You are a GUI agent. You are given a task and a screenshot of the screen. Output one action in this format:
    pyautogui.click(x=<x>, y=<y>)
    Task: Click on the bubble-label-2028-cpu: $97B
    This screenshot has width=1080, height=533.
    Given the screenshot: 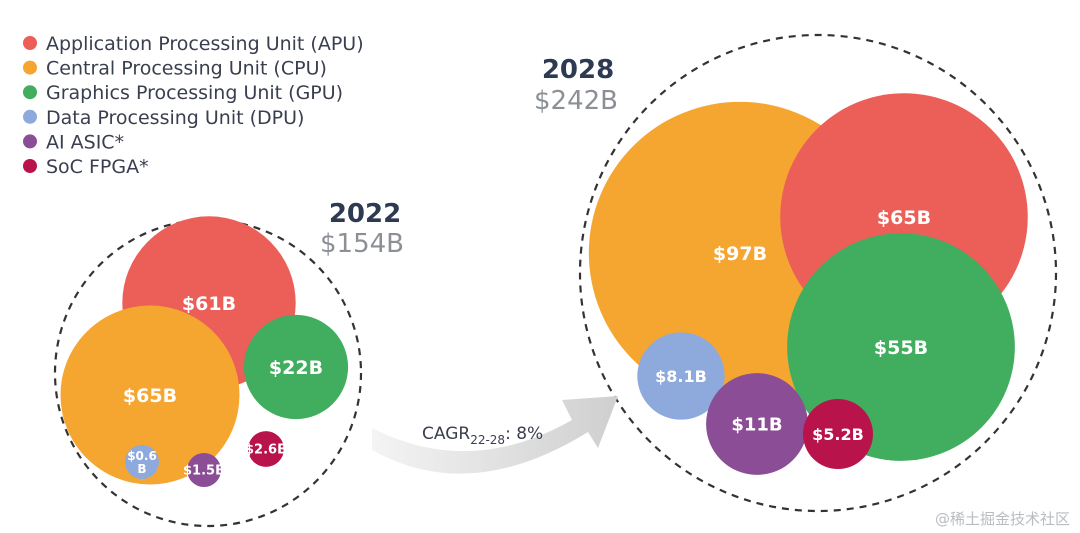 What is the action you would take?
    pyautogui.click(x=740, y=254)
    